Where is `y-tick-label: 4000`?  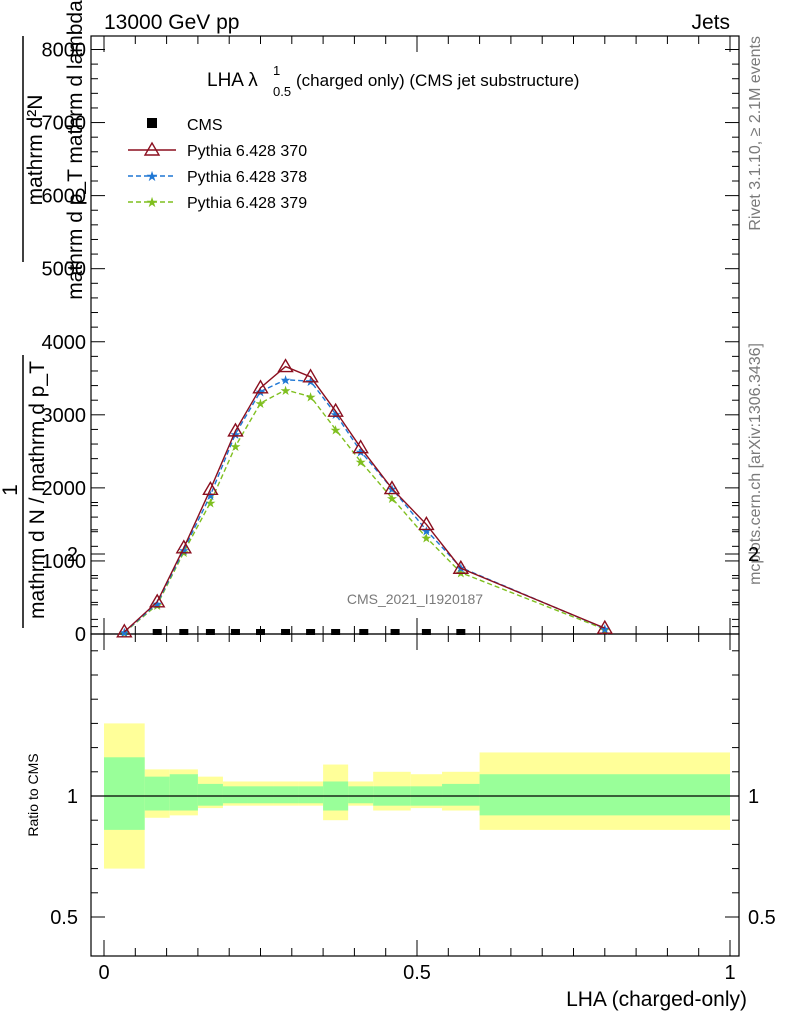 y-tick-label: 4000 is located at coordinates (64, 343).